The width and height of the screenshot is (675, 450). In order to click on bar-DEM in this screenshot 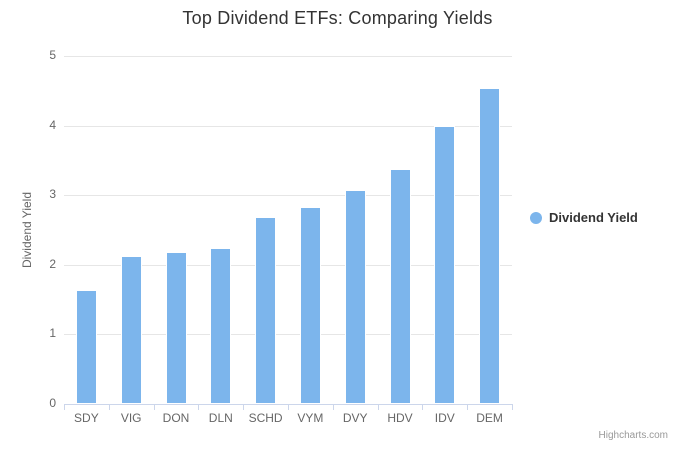, I will do `click(490, 246)`.